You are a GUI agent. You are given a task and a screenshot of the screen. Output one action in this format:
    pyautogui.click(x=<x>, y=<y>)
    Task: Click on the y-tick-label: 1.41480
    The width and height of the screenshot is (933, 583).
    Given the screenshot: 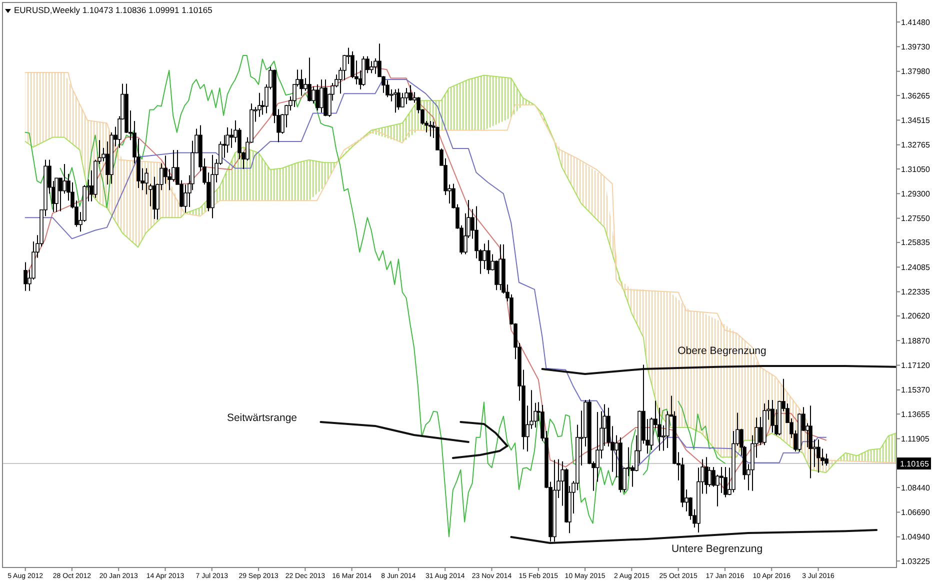 What is the action you would take?
    pyautogui.click(x=915, y=22)
    